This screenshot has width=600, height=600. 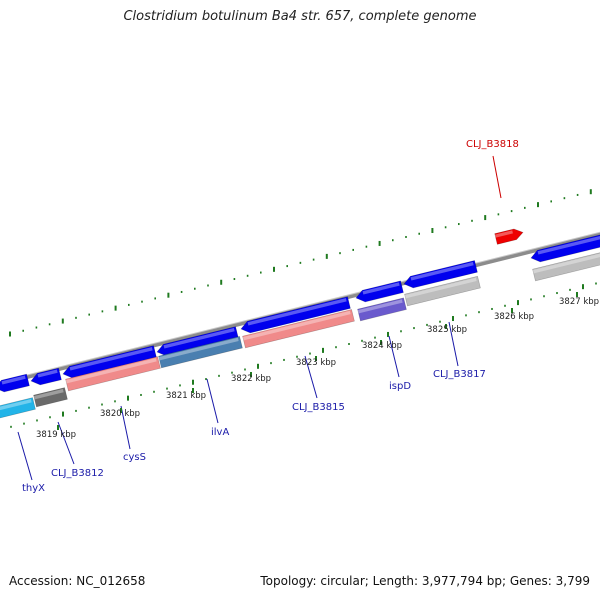 I want to click on cds-CLJ_B3812, so click(x=50, y=397).